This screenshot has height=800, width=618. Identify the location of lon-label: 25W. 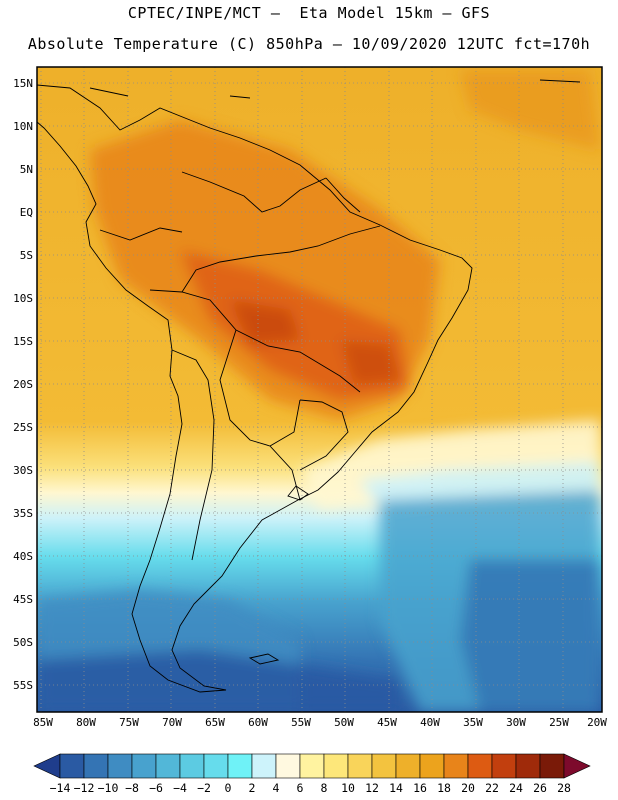
(559, 722).